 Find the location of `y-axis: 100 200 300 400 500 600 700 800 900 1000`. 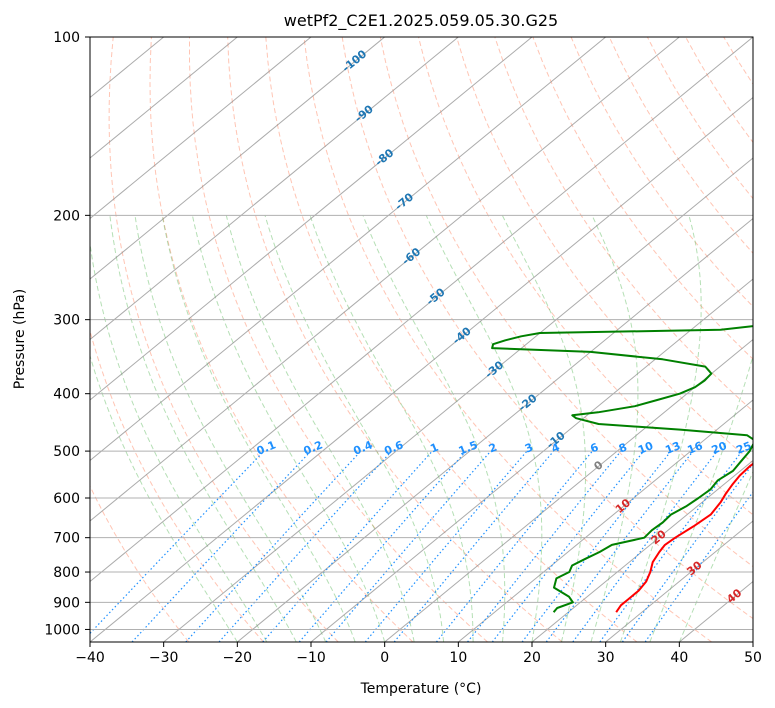

y-axis: 100 200 300 400 500 600 700 800 900 1000 is located at coordinates (67, 334).